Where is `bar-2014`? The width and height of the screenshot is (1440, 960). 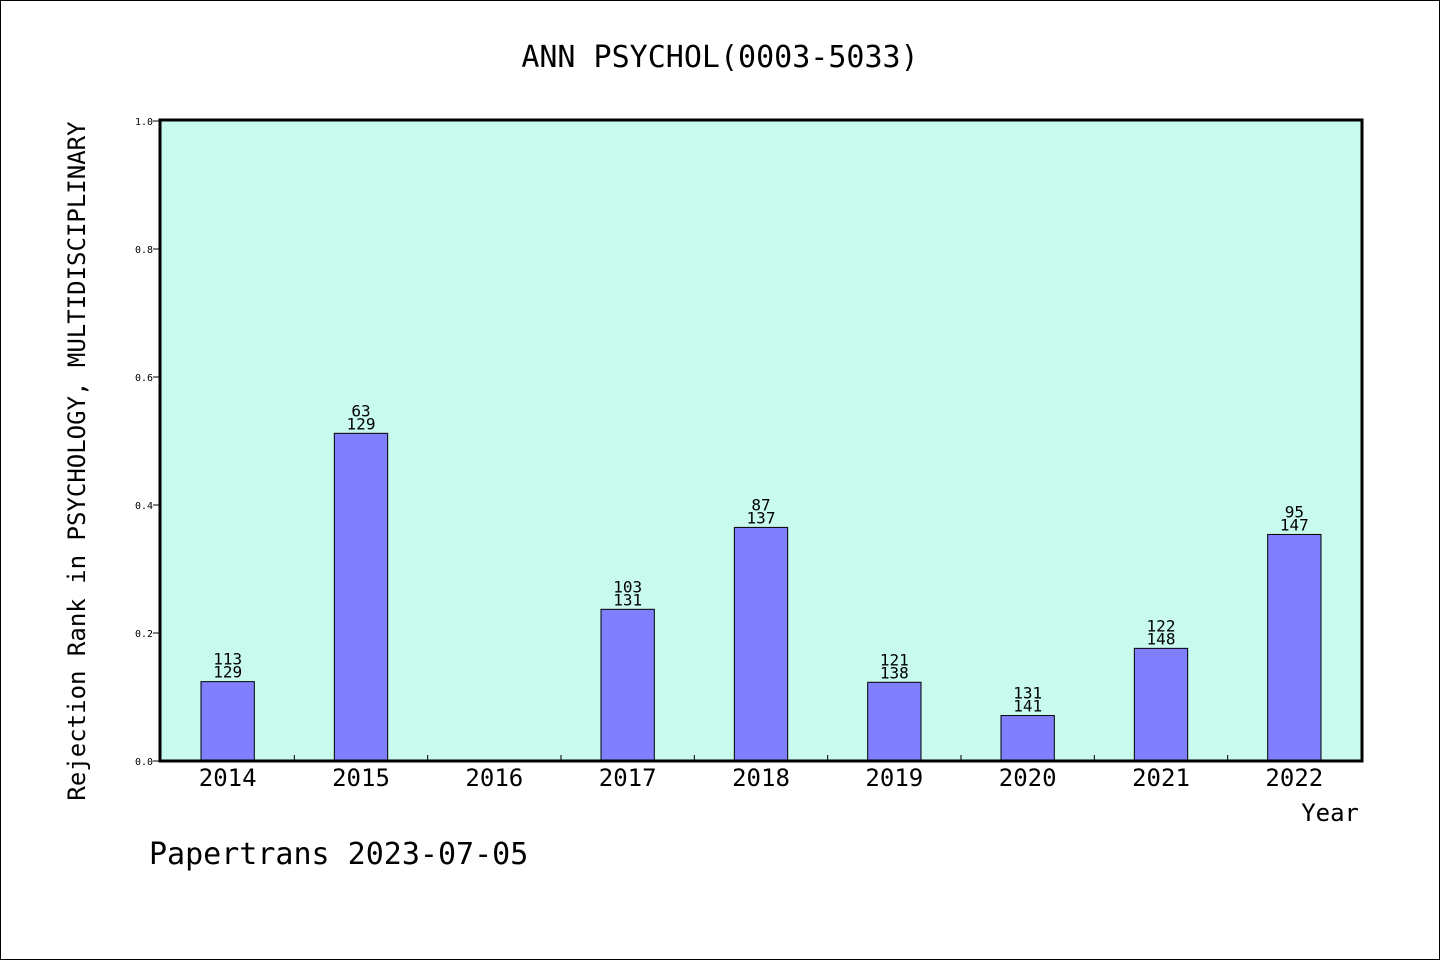 bar-2014 is located at coordinates (227, 721).